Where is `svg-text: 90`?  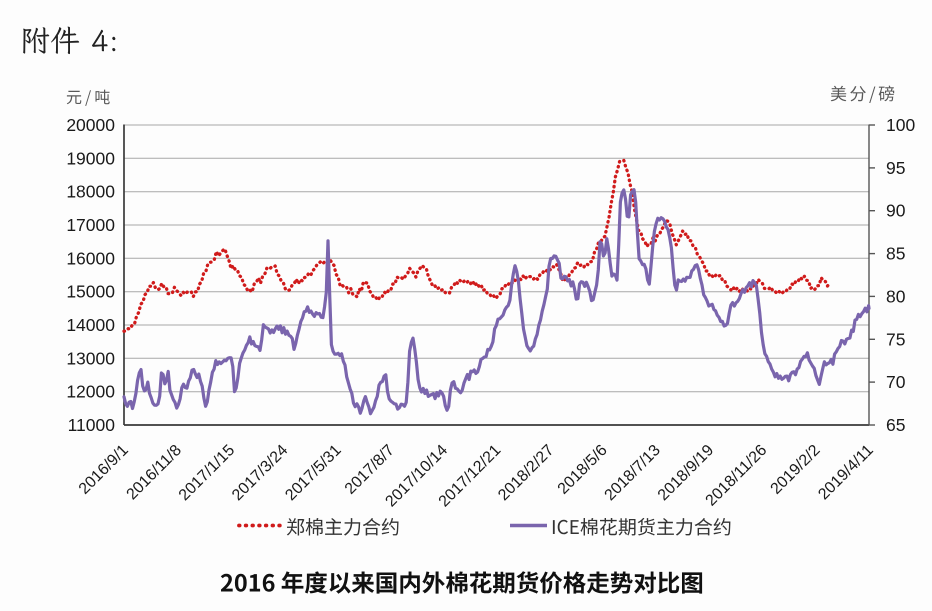
svg-text: 90 is located at coordinates (896, 211).